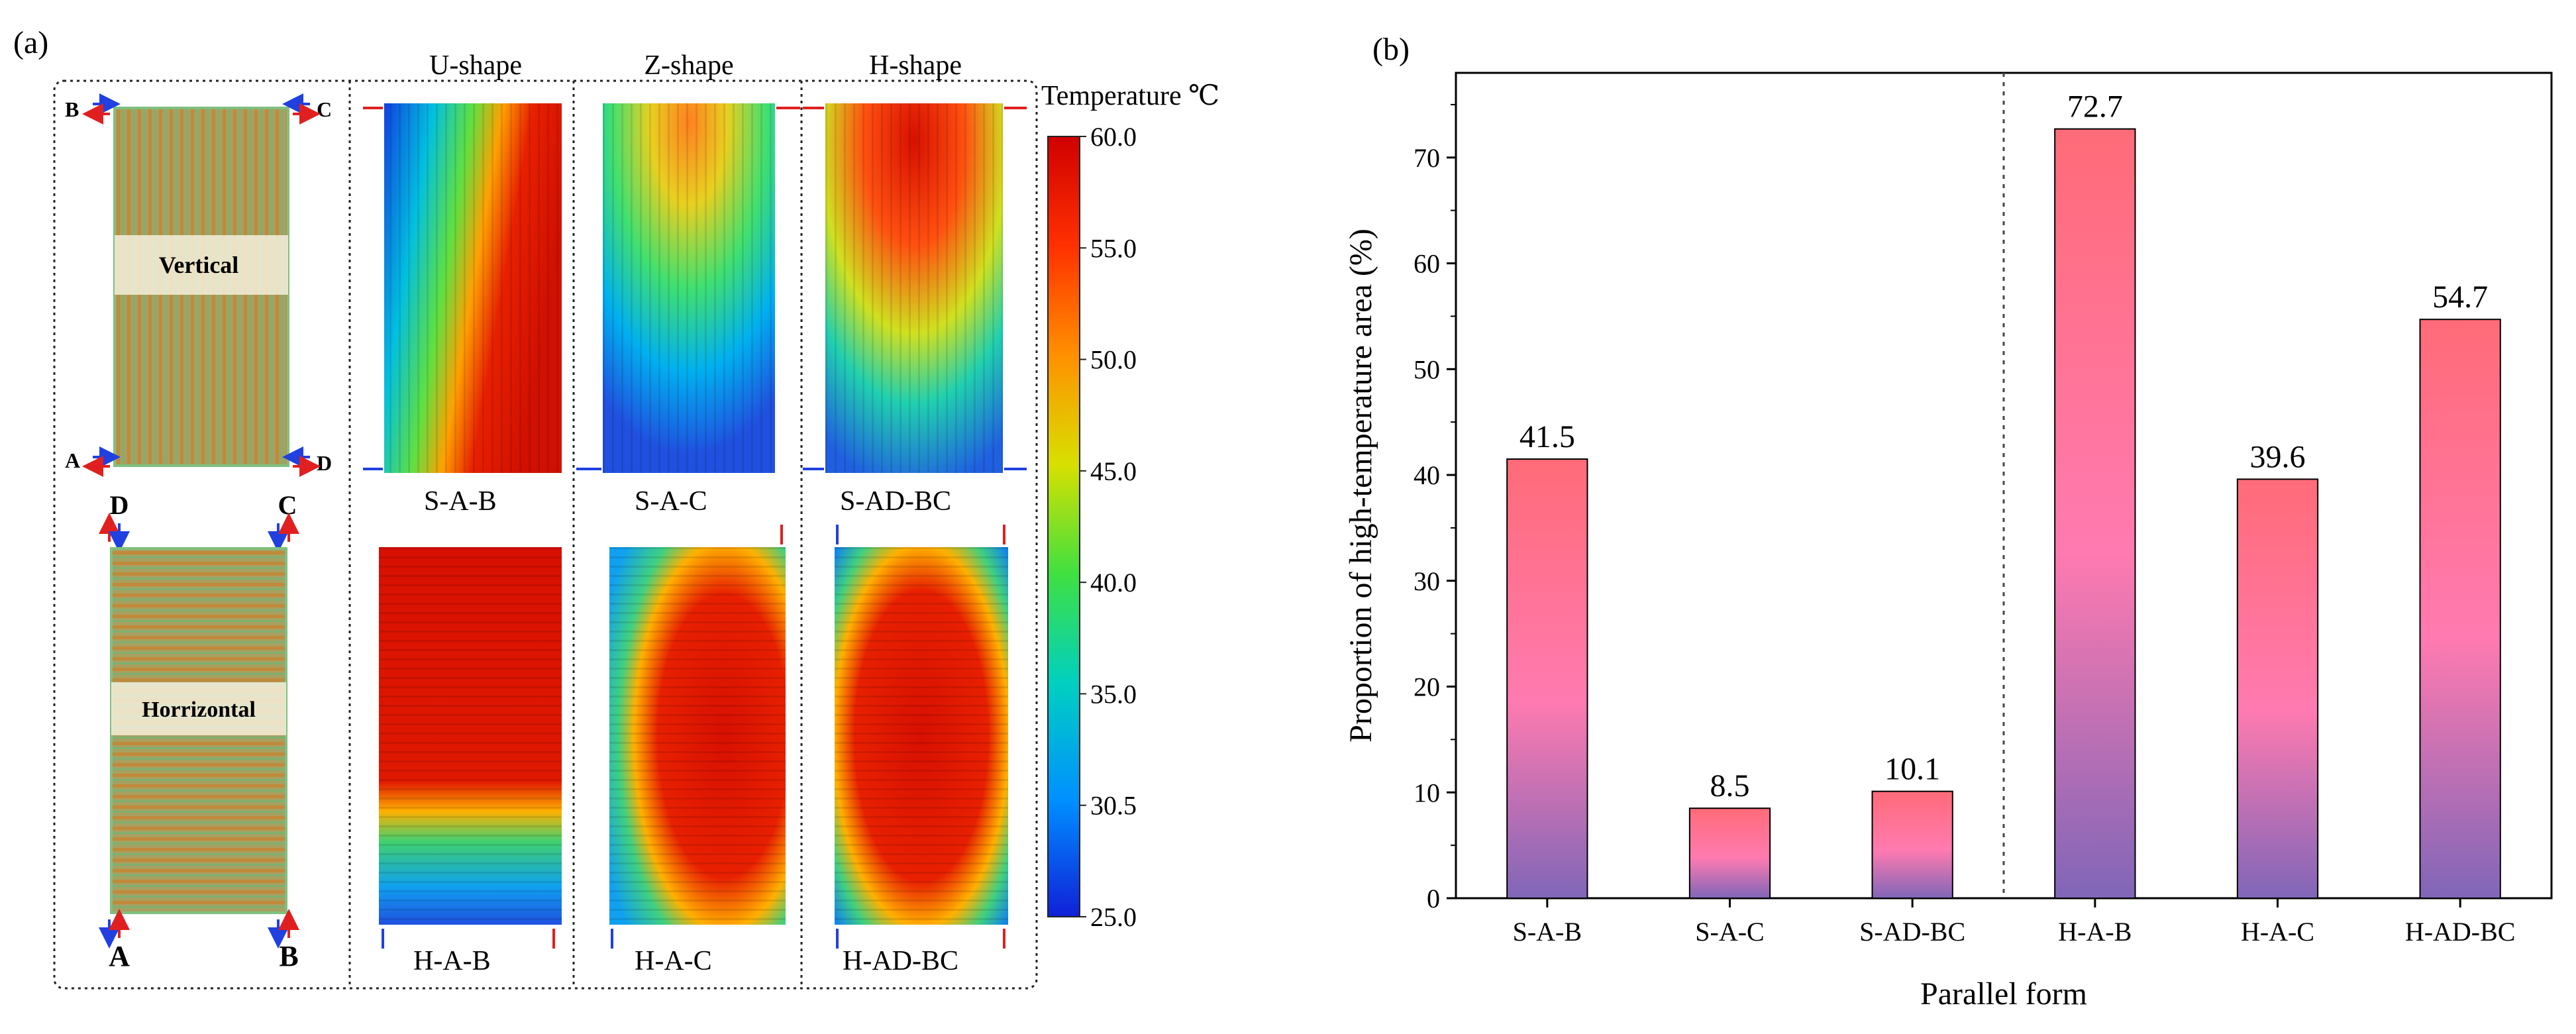  What do you see at coordinates (1547, 932) in the screenshot?
I see `x-tick-label: S-A-B` at bounding box center [1547, 932].